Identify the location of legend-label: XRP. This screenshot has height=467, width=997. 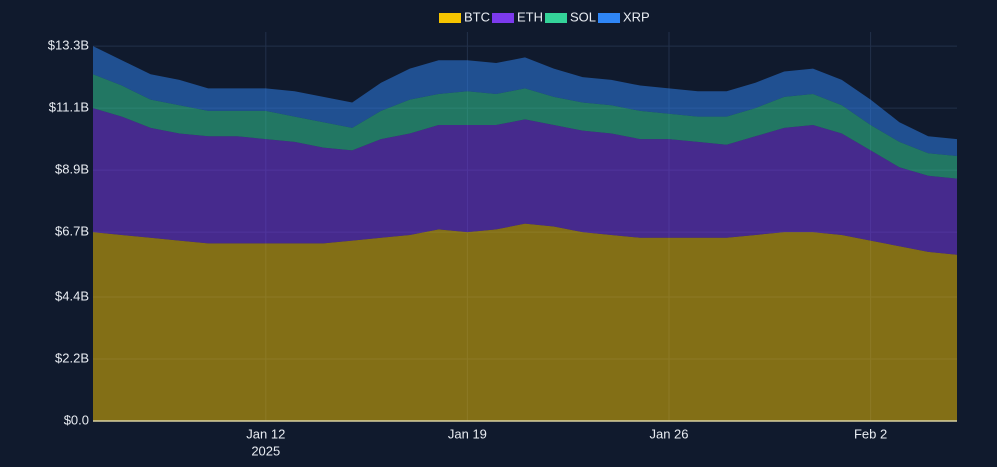
(636, 16).